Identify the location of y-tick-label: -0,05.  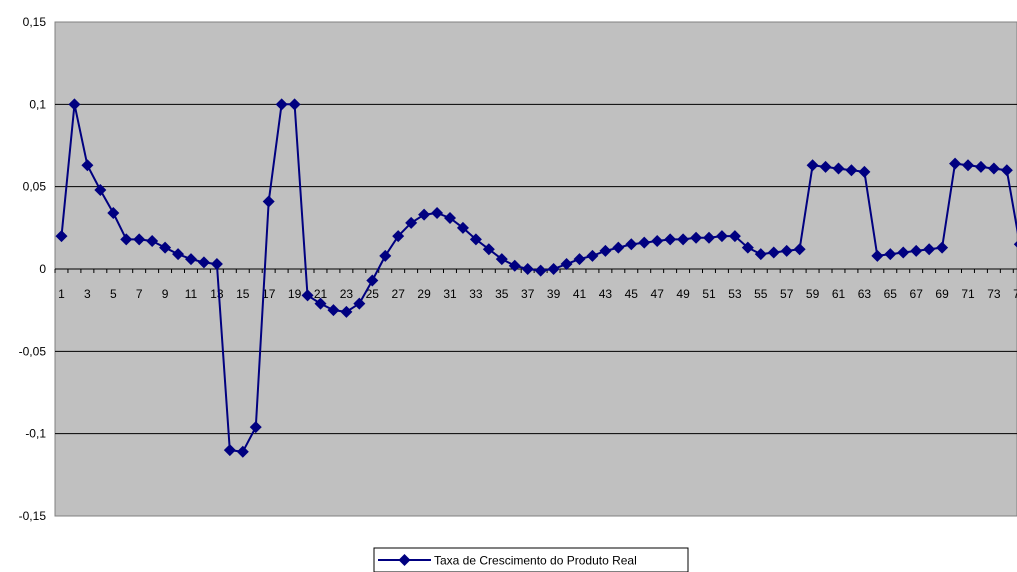
(33, 351).